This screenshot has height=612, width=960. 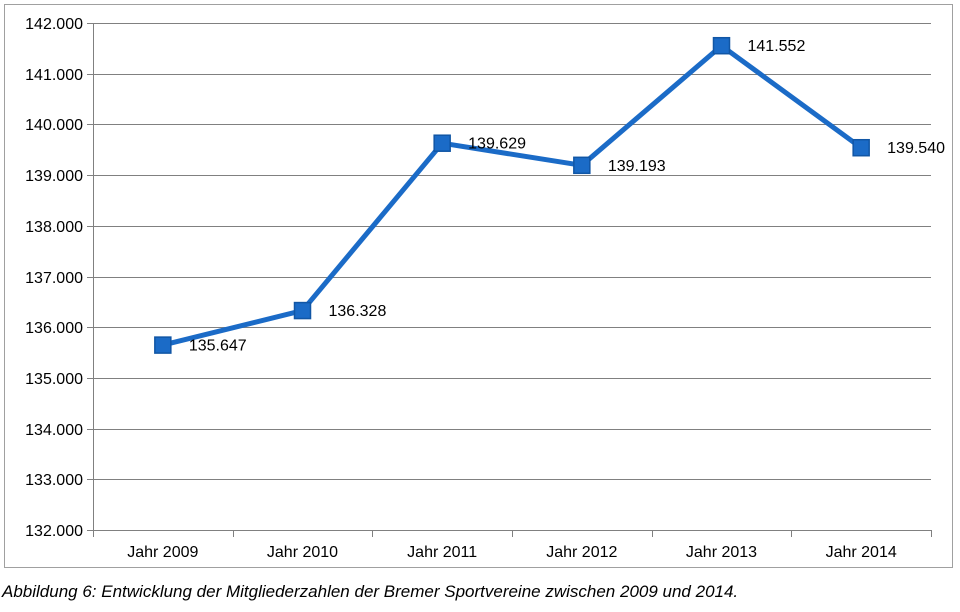 What do you see at coordinates (54, 278) in the screenshot?
I see `y-tick-label: 137.000` at bounding box center [54, 278].